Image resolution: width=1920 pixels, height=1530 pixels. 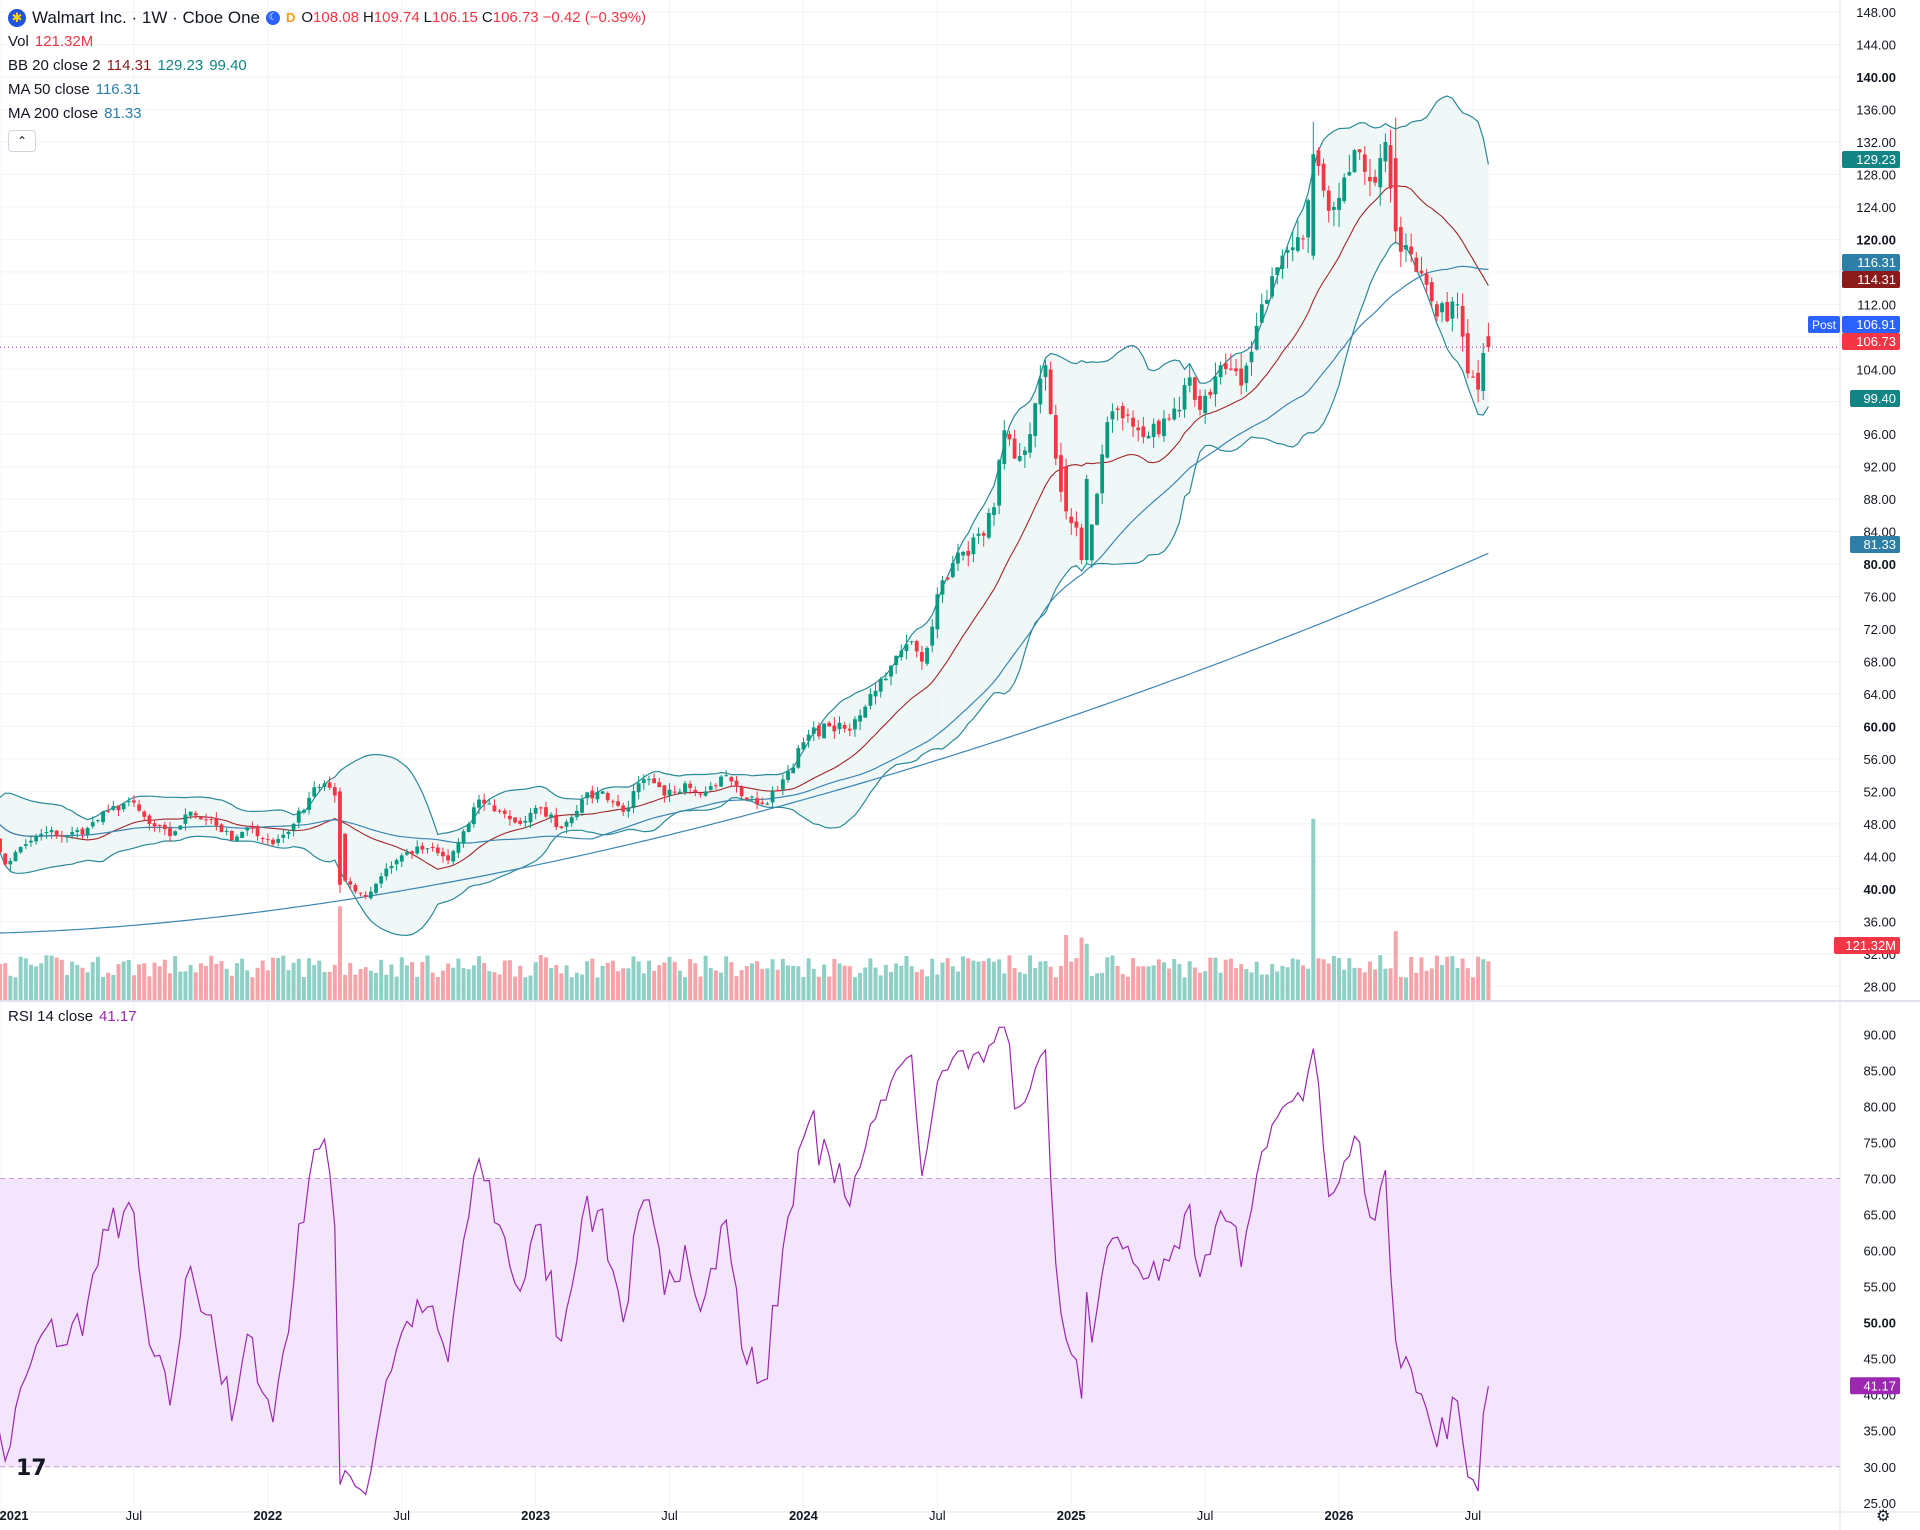 What do you see at coordinates (22, 141) in the screenshot?
I see `collapse-legend-button: ⌃` at bounding box center [22, 141].